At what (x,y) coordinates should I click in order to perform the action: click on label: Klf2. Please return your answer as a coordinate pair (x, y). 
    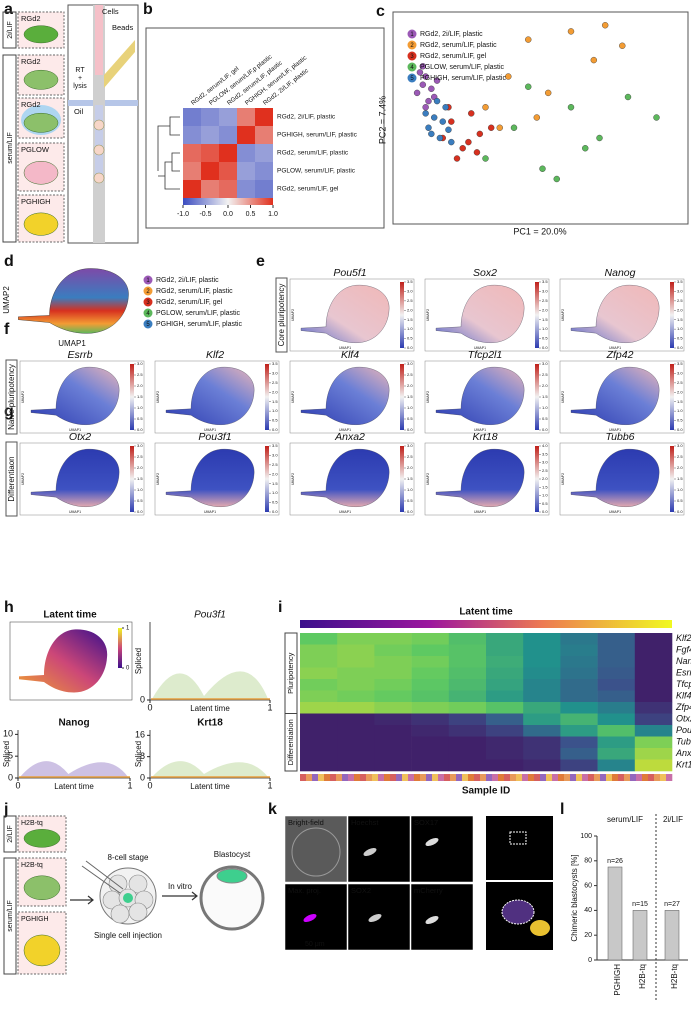
    Looking at the image, I should click on (683, 638).